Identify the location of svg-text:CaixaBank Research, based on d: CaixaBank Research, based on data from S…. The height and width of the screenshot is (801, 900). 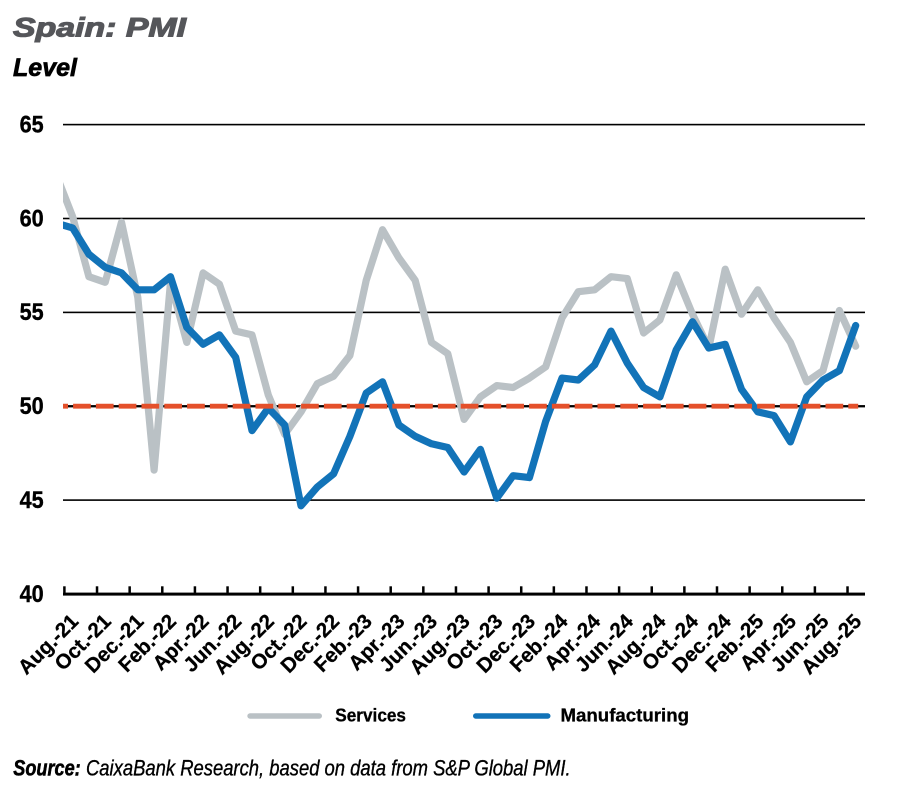
(328, 768).